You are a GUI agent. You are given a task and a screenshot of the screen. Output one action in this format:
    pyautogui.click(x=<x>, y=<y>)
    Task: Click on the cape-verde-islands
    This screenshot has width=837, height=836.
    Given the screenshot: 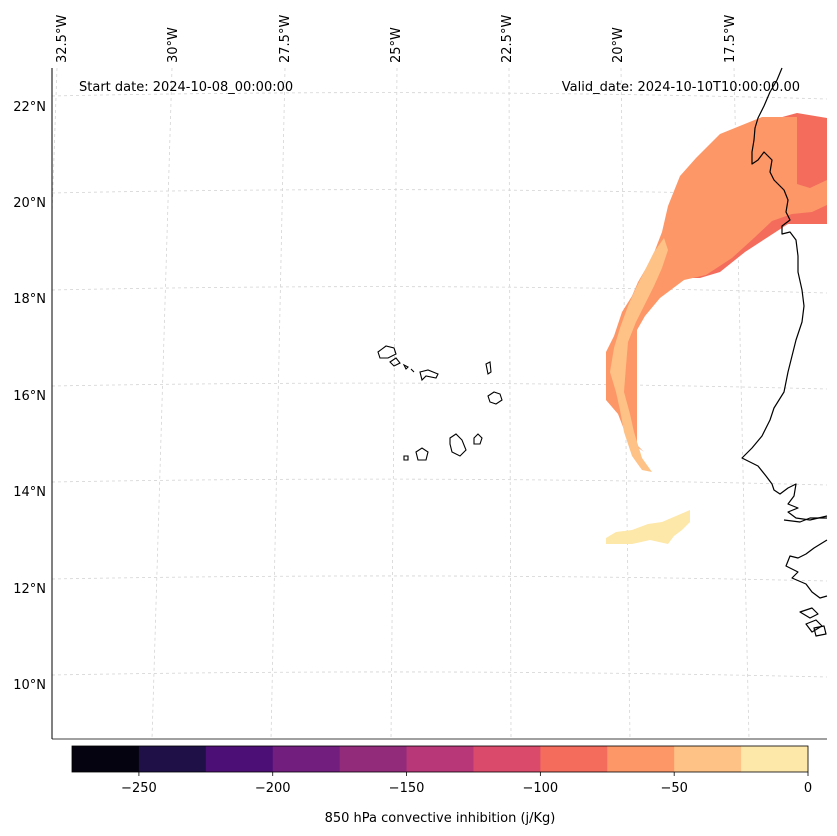 What is the action you would take?
    pyautogui.click(x=440, y=403)
    